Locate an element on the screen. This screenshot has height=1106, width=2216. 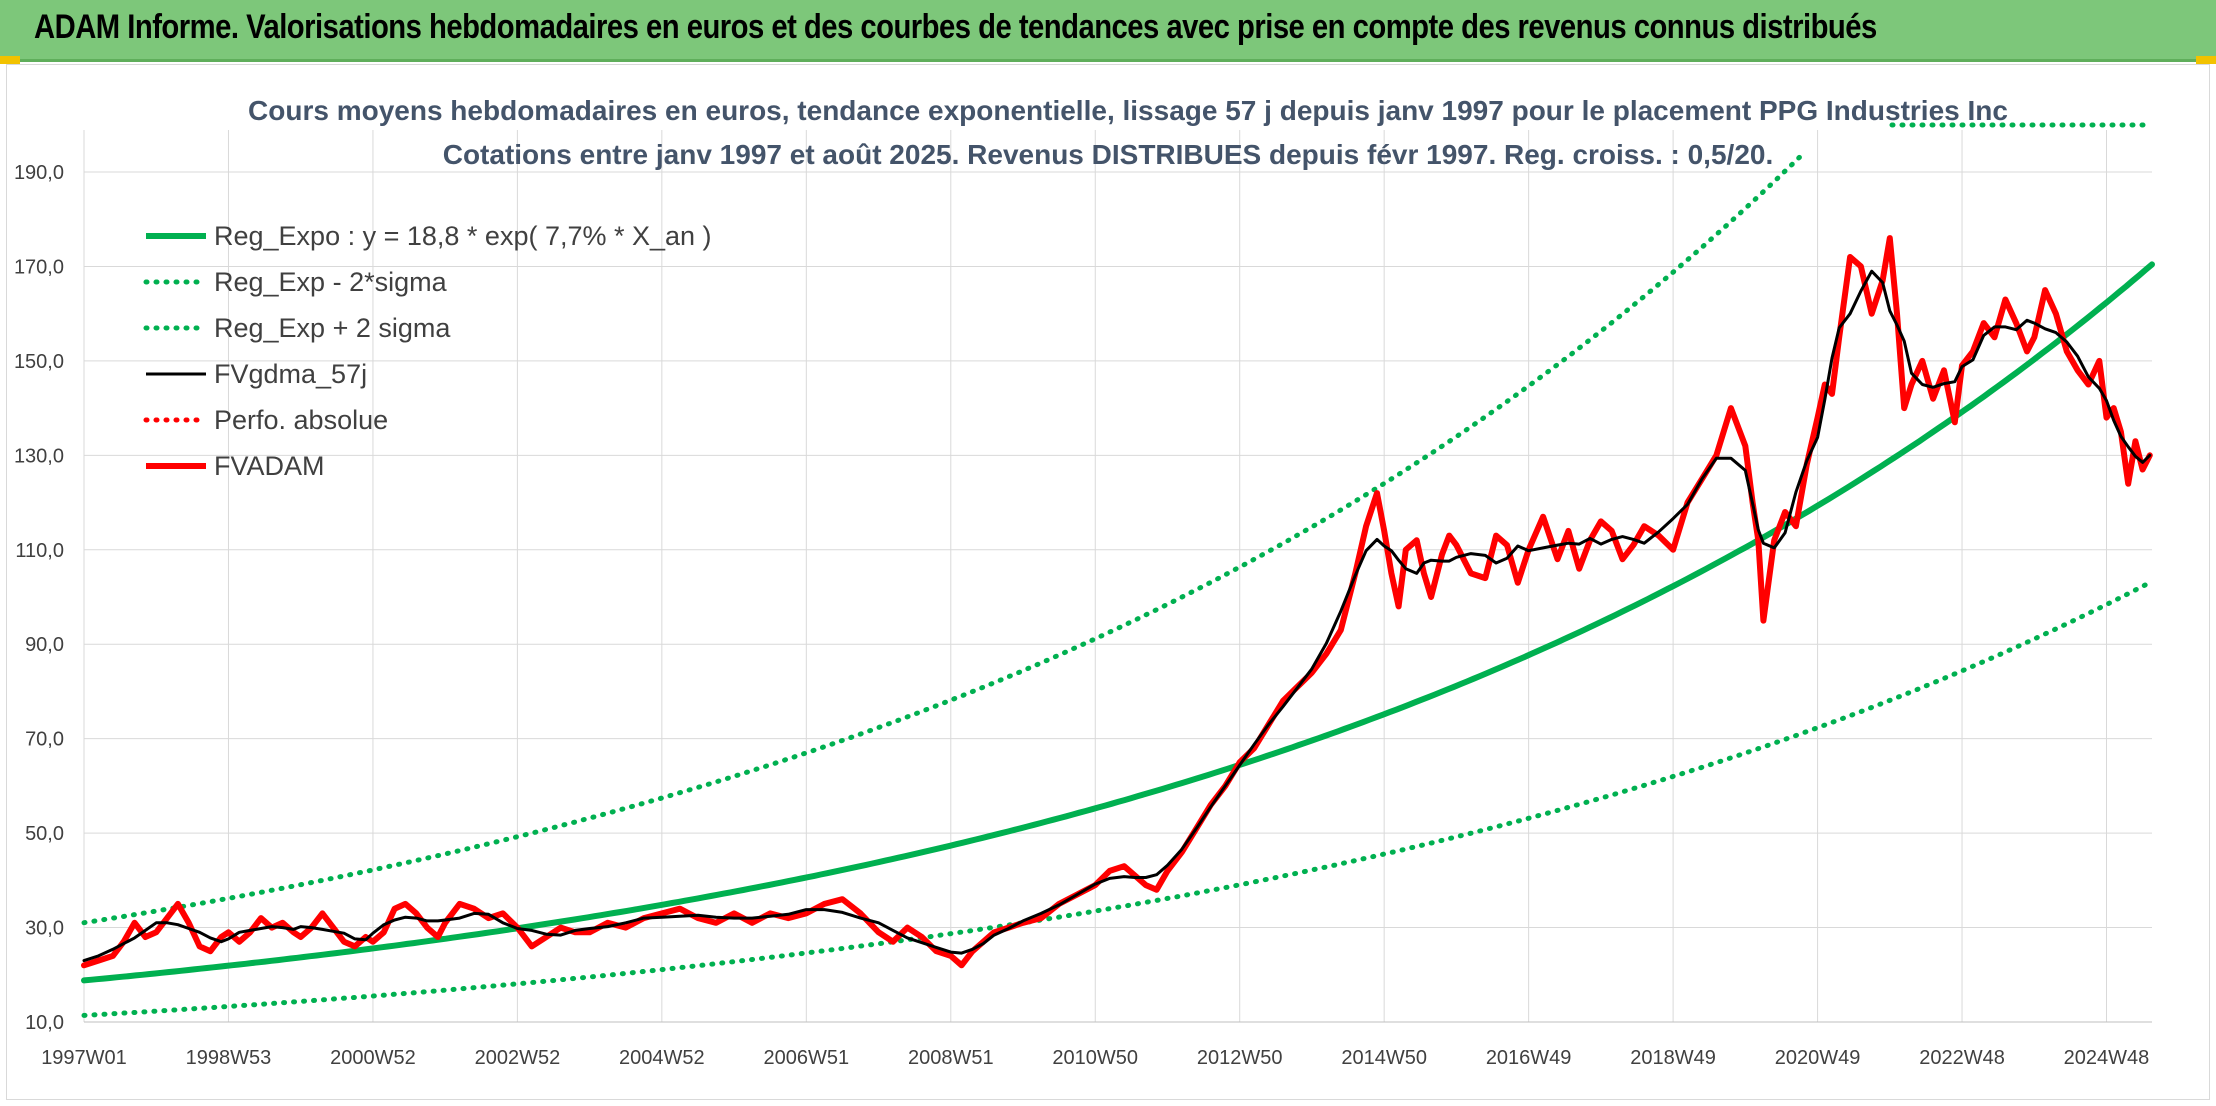
y-tick-label: 70,0 is located at coordinates (44, 740).